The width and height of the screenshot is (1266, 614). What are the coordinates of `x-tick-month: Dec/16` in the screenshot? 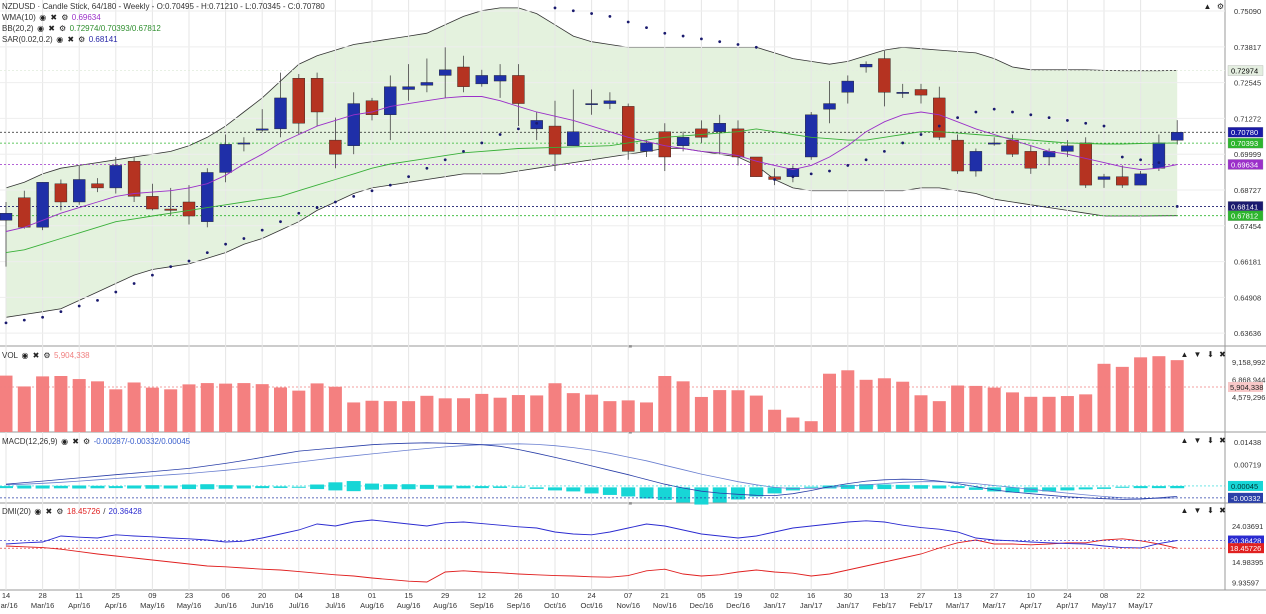 It's located at (702, 605).